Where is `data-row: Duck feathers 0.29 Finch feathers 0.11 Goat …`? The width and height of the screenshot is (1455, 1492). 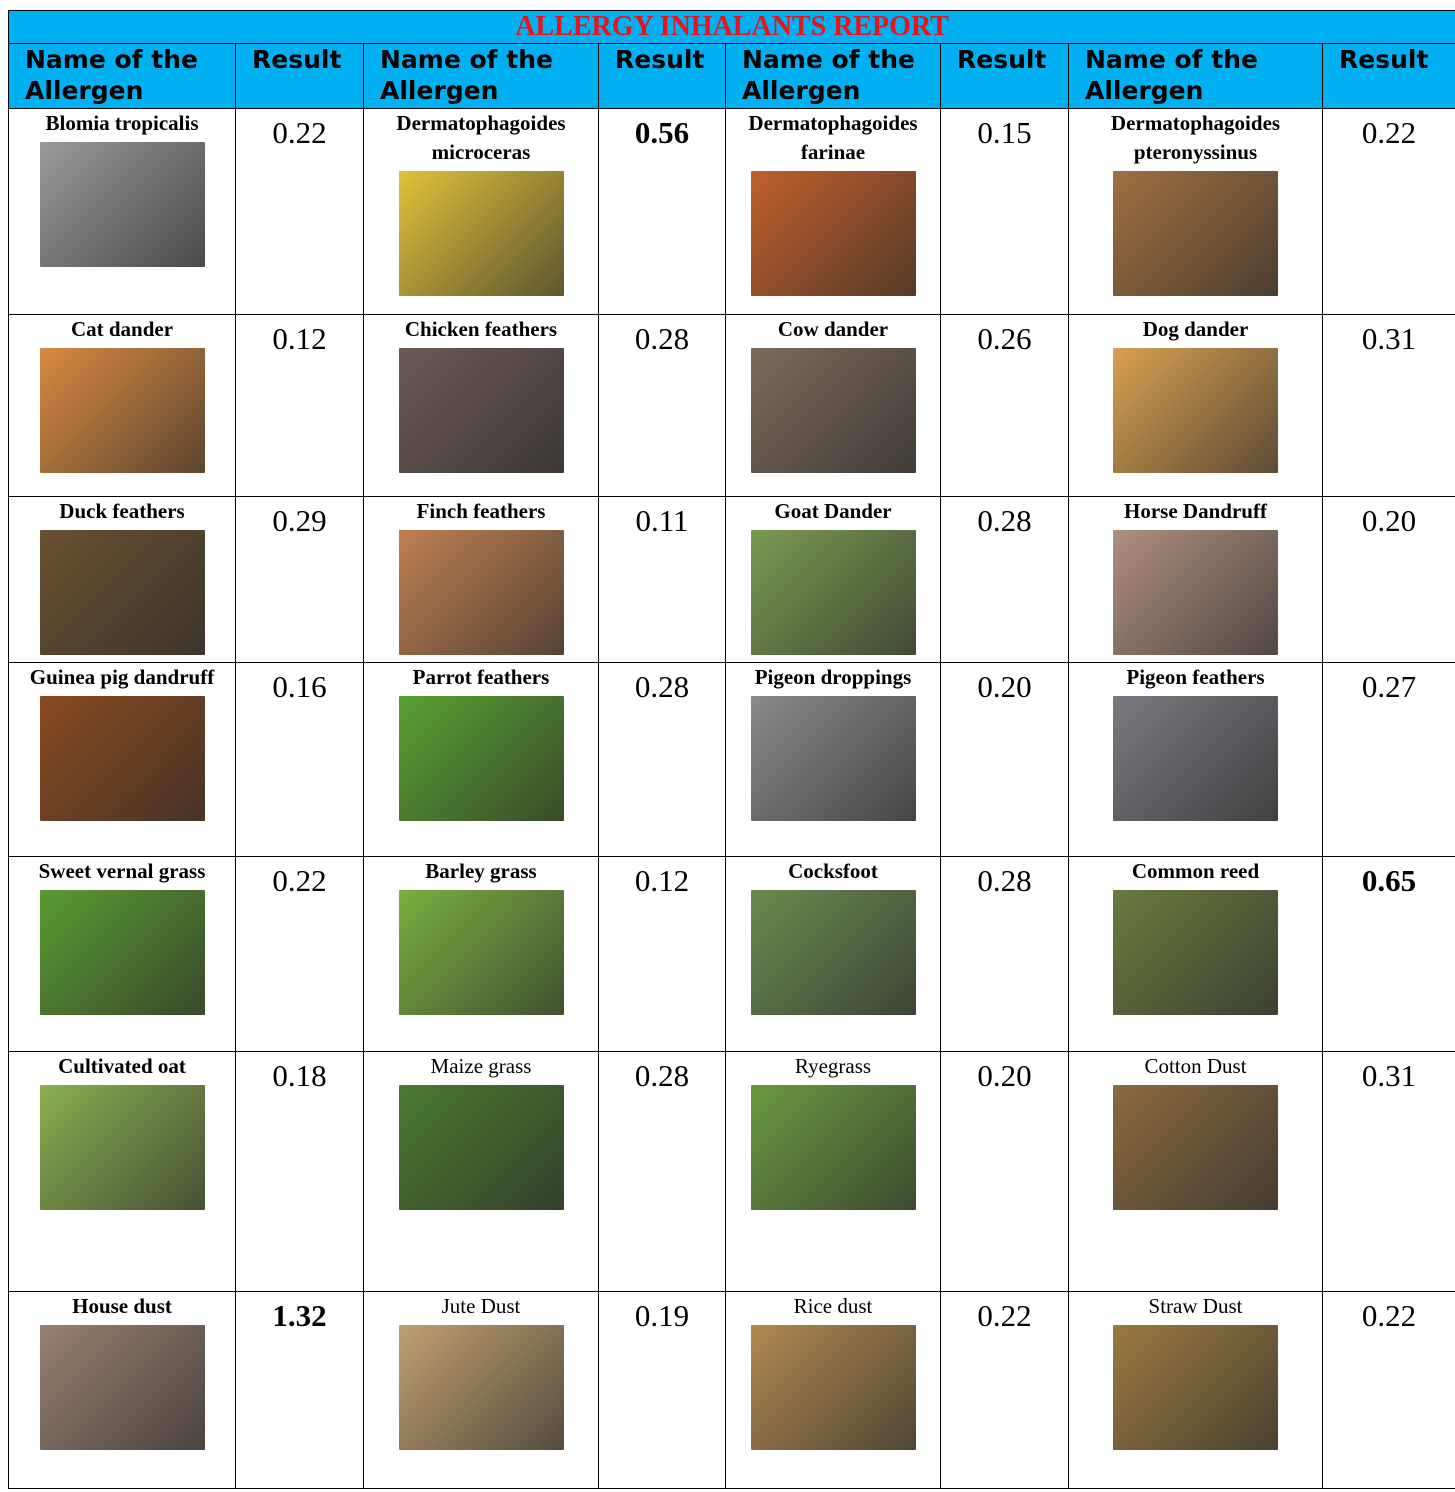
data-row: Duck feathers 0.29 Finch feathers 0.11 Goat … is located at coordinates (731, 579).